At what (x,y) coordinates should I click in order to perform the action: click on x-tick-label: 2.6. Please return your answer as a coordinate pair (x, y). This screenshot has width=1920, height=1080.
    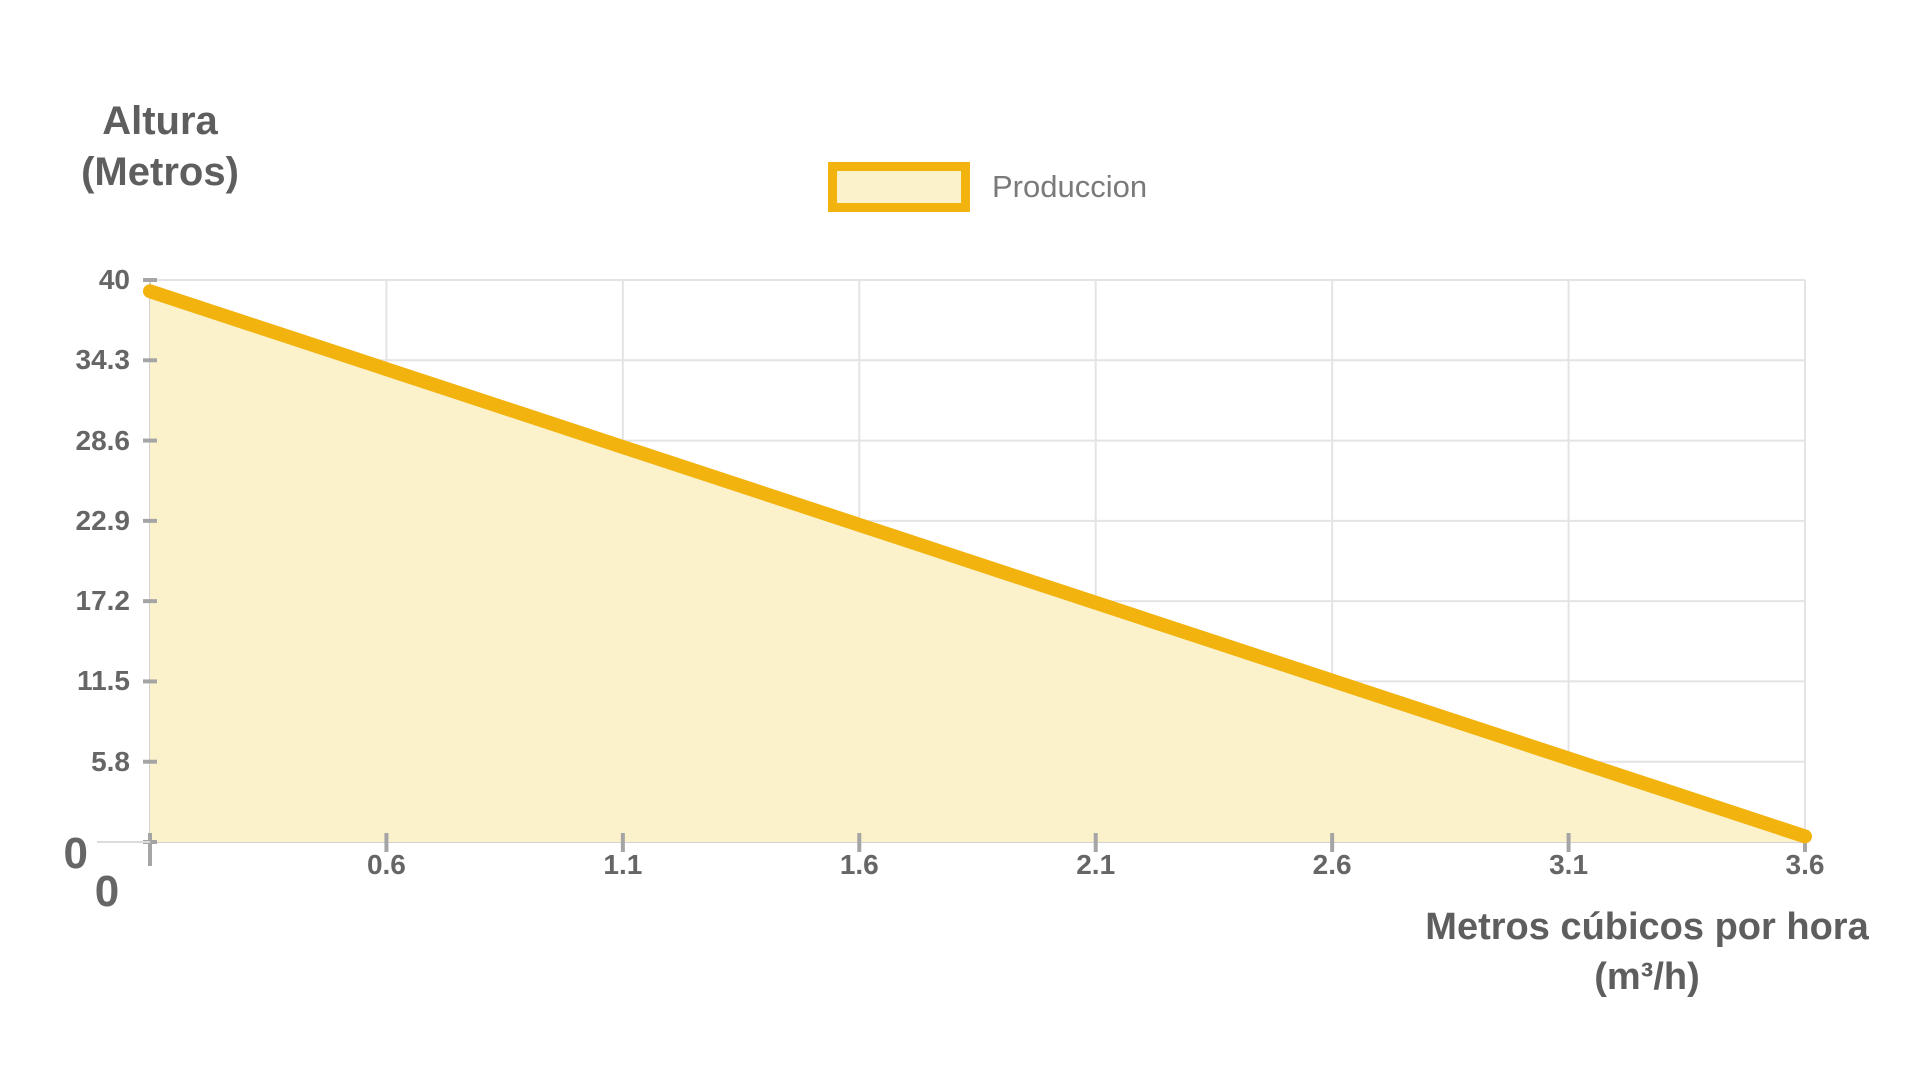
    Looking at the image, I should click on (1332, 864).